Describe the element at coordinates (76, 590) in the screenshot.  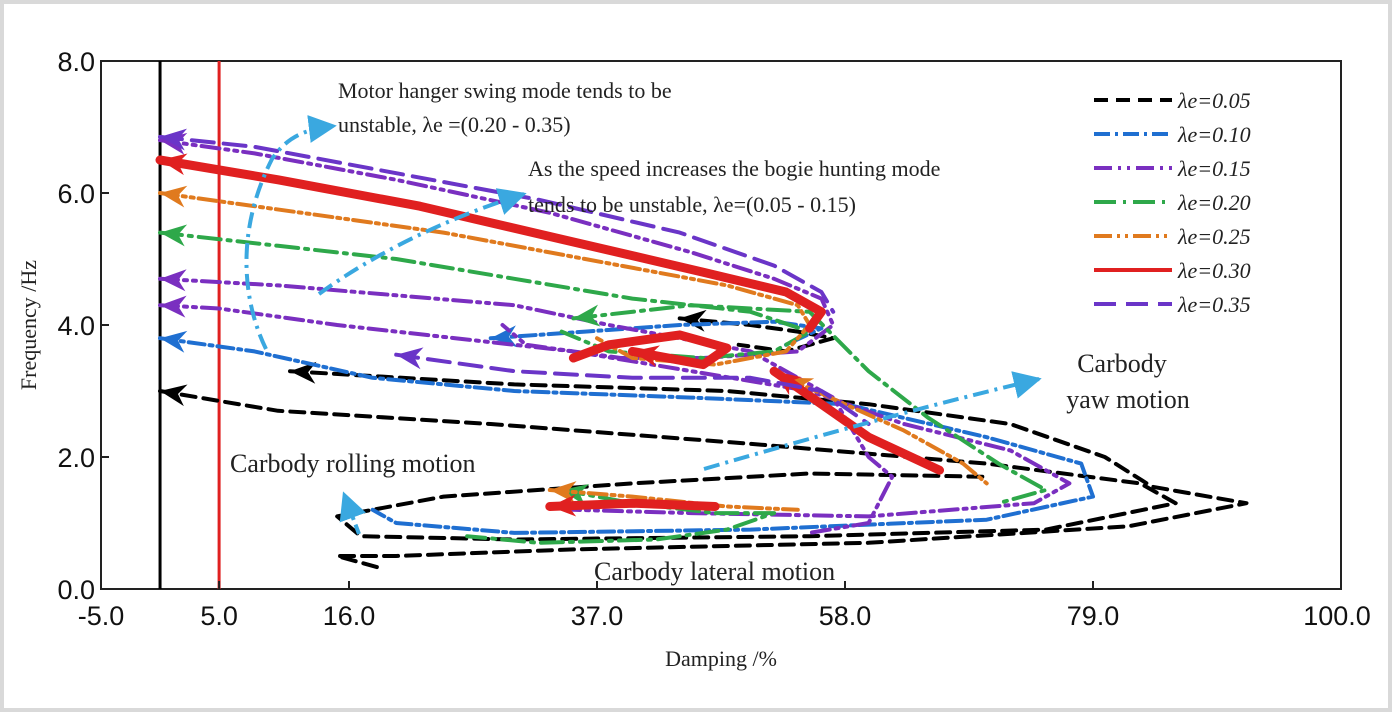
I see `y-tick-label: 0.0` at that location.